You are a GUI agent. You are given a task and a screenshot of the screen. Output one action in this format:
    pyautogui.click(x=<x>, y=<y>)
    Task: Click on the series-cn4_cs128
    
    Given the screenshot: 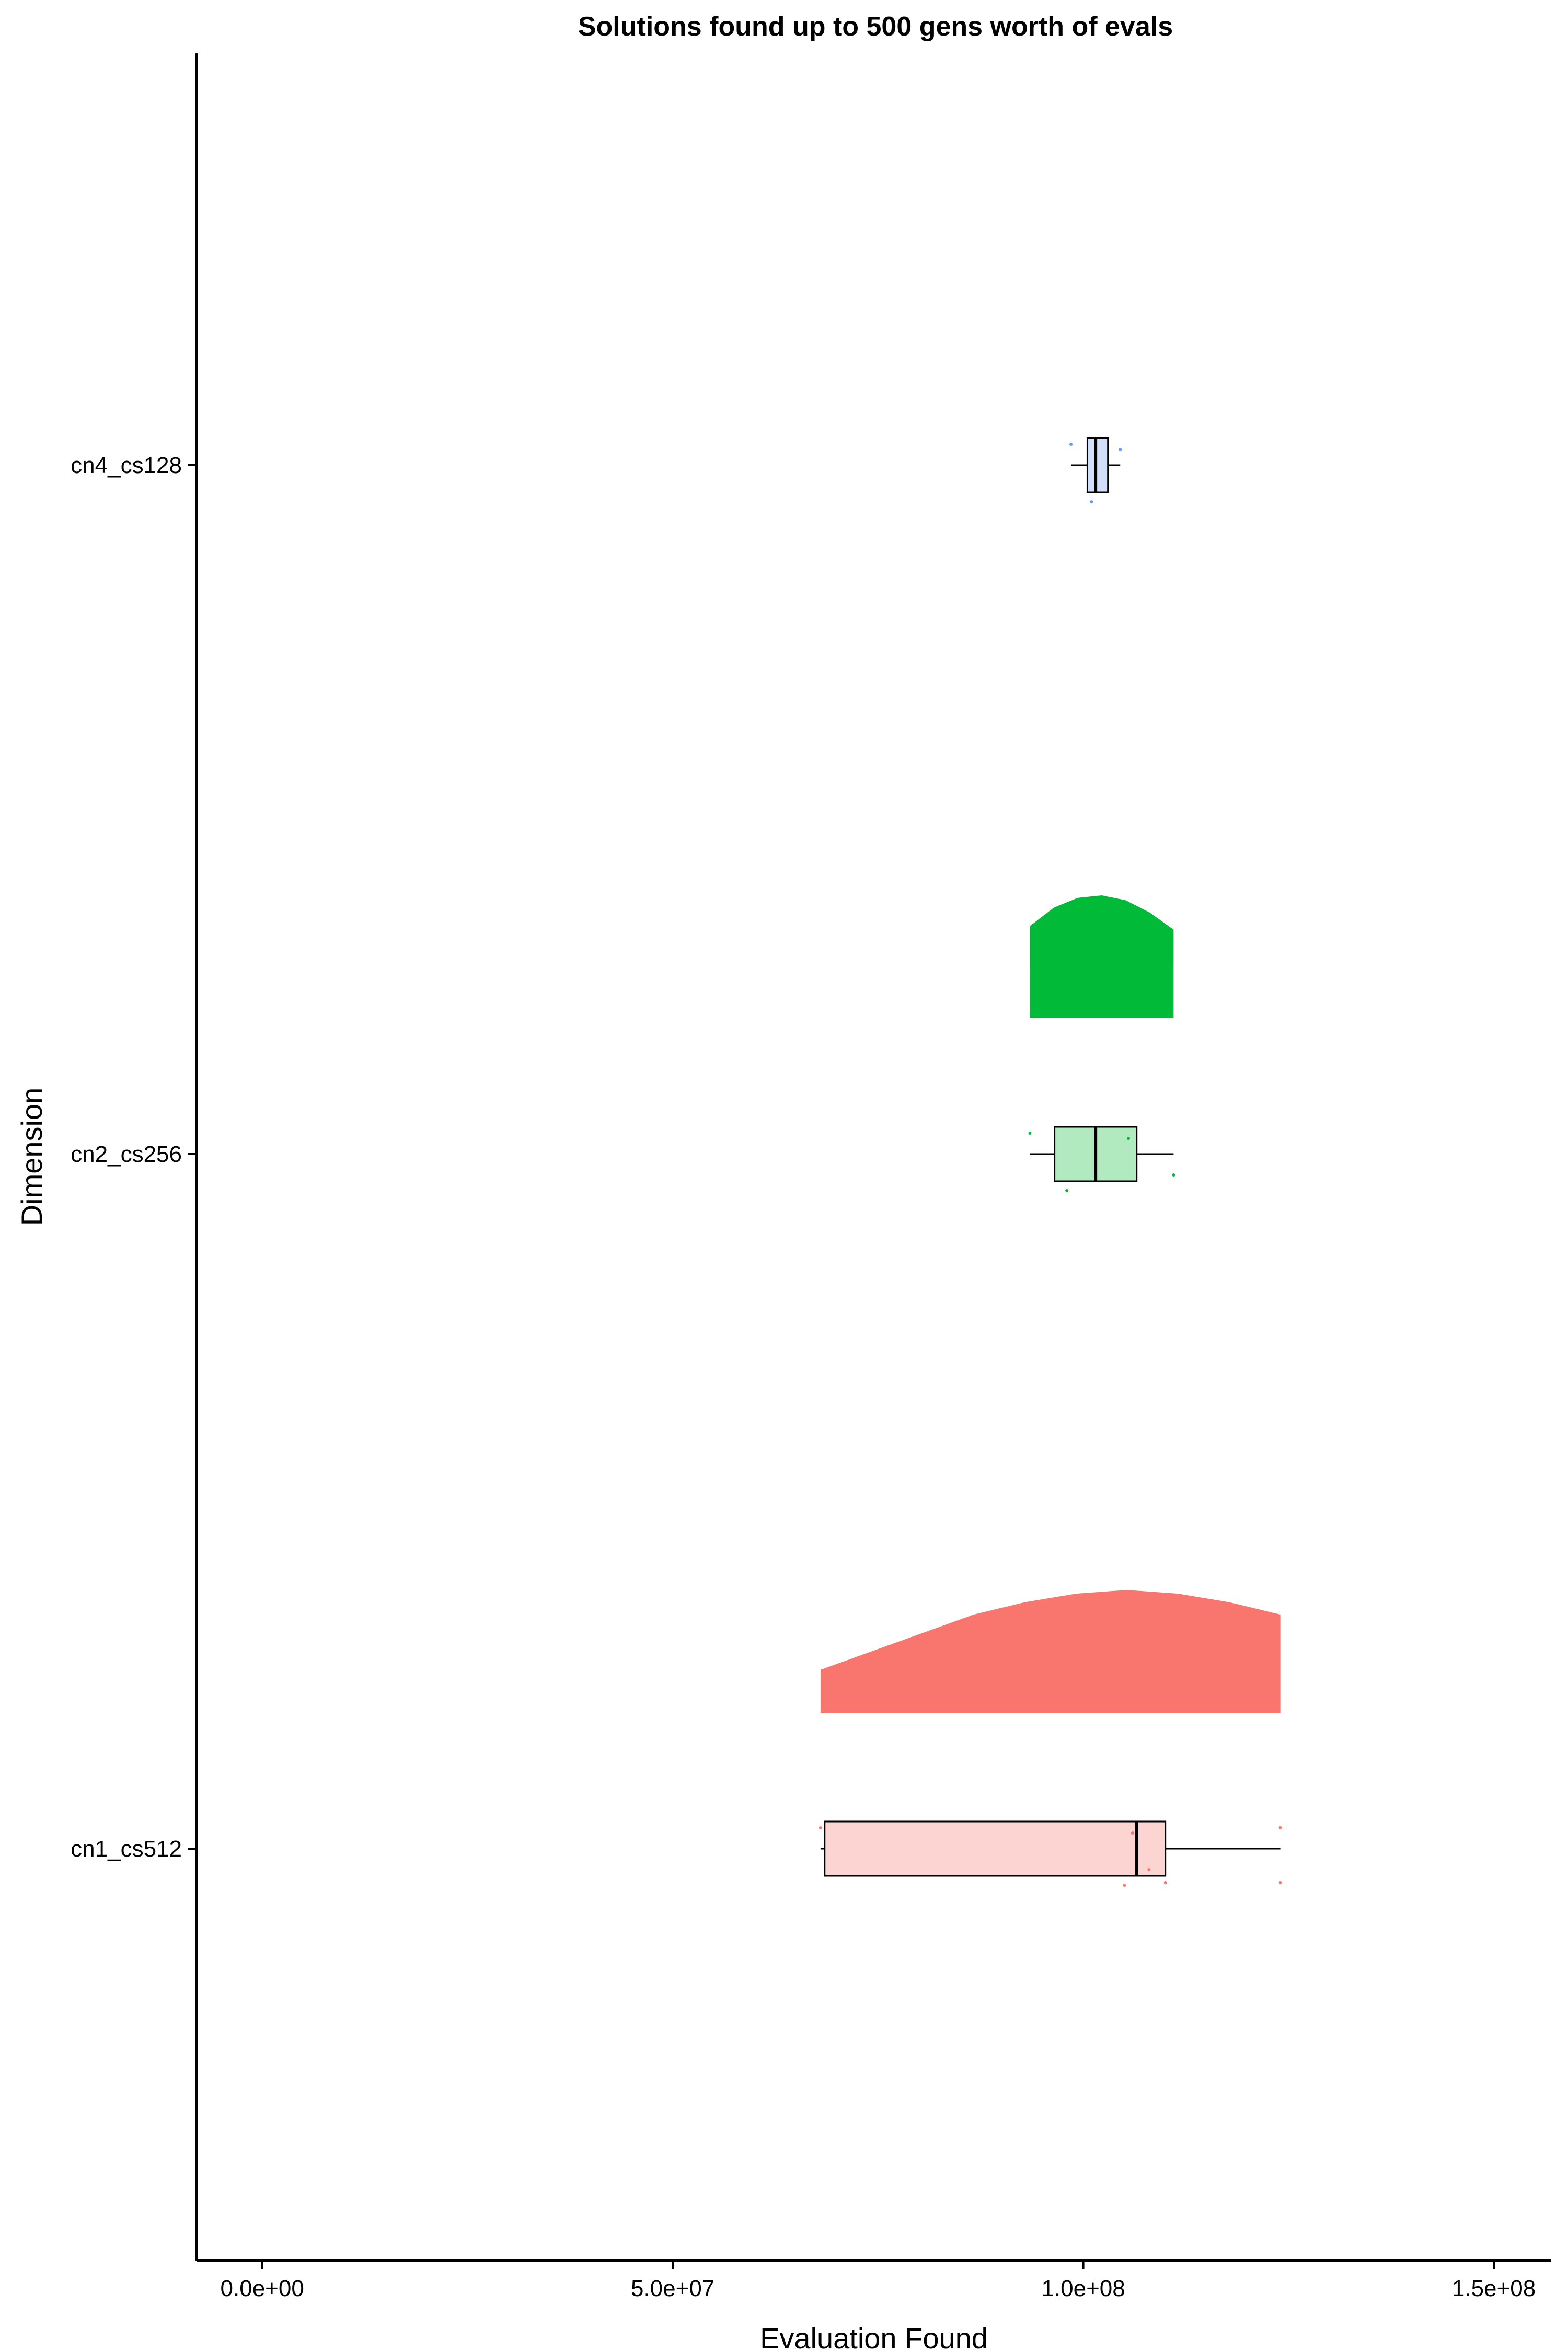 What is the action you would take?
    pyautogui.click(x=1095, y=470)
    